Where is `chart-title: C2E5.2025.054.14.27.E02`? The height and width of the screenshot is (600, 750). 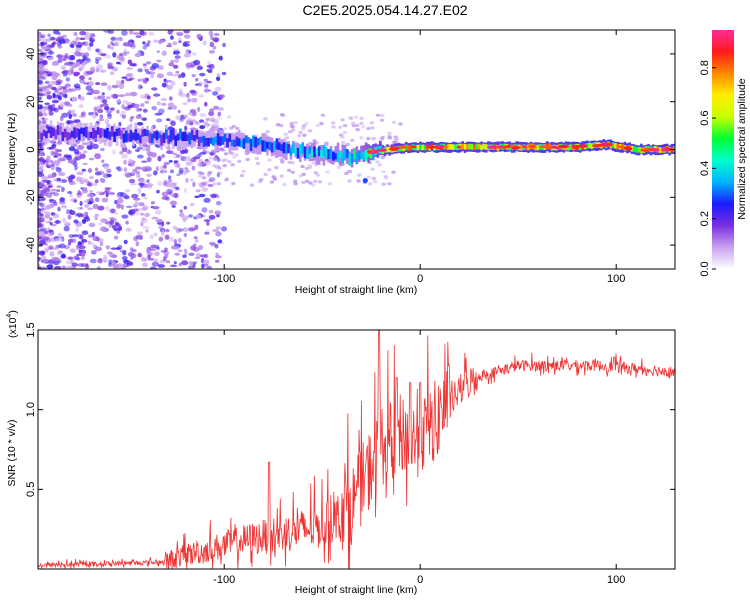 chart-title: C2E5.2025.054.14.27.E02 is located at coordinates (384, 10).